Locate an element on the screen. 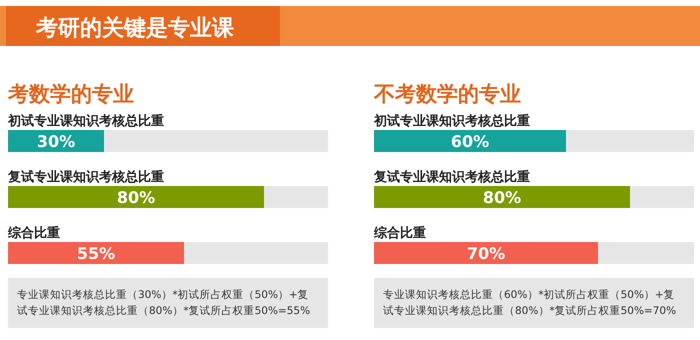 This screenshot has height=340, width=700. data-label: 55% is located at coordinates (96, 253).